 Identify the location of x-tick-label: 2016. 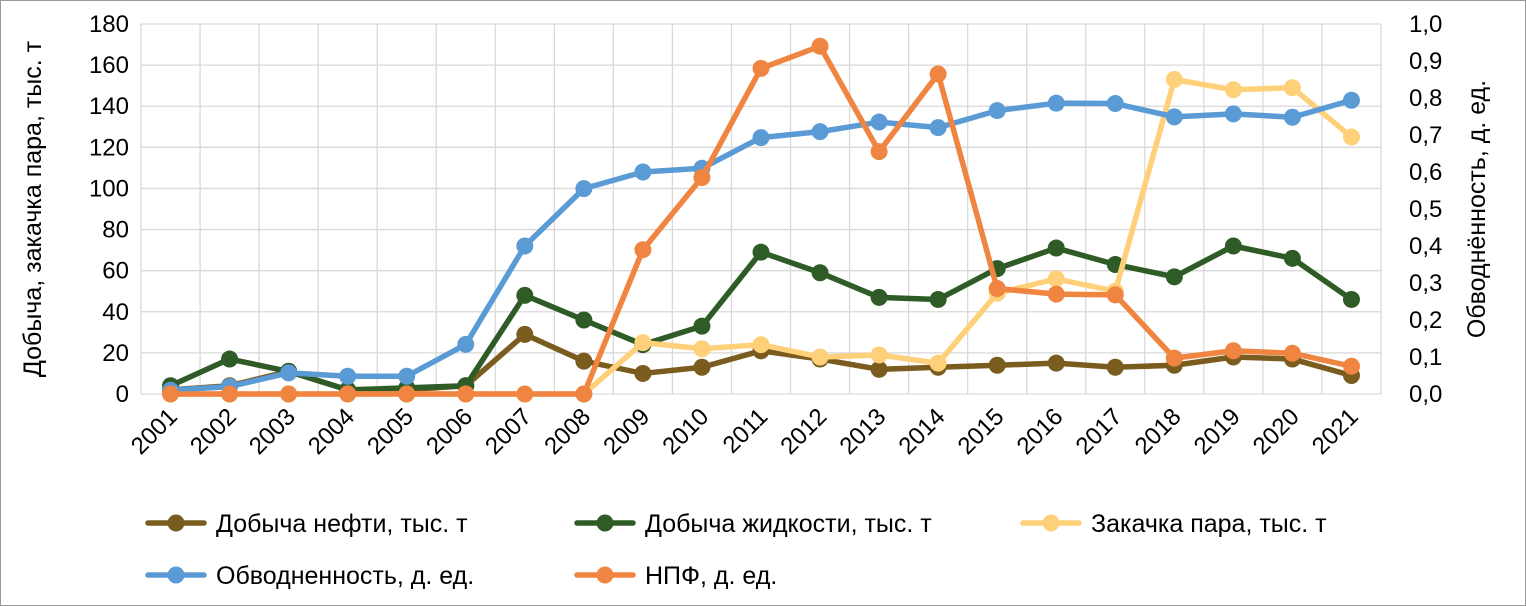
(1040, 431).